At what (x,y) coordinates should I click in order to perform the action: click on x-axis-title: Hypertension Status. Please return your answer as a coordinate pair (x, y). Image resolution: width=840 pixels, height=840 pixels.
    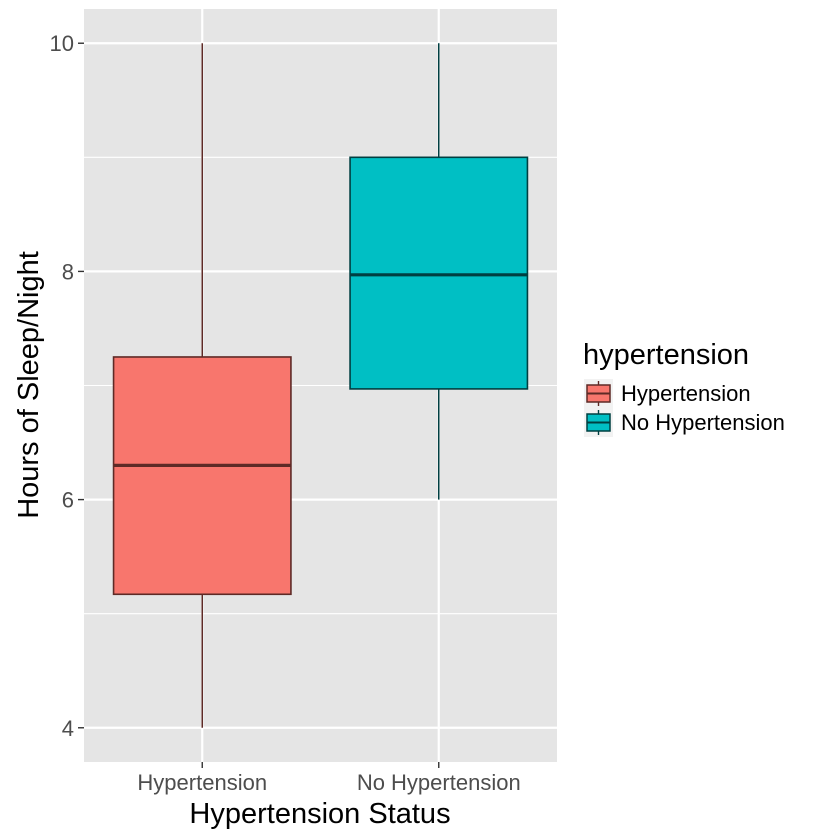
    Looking at the image, I should click on (319, 814).